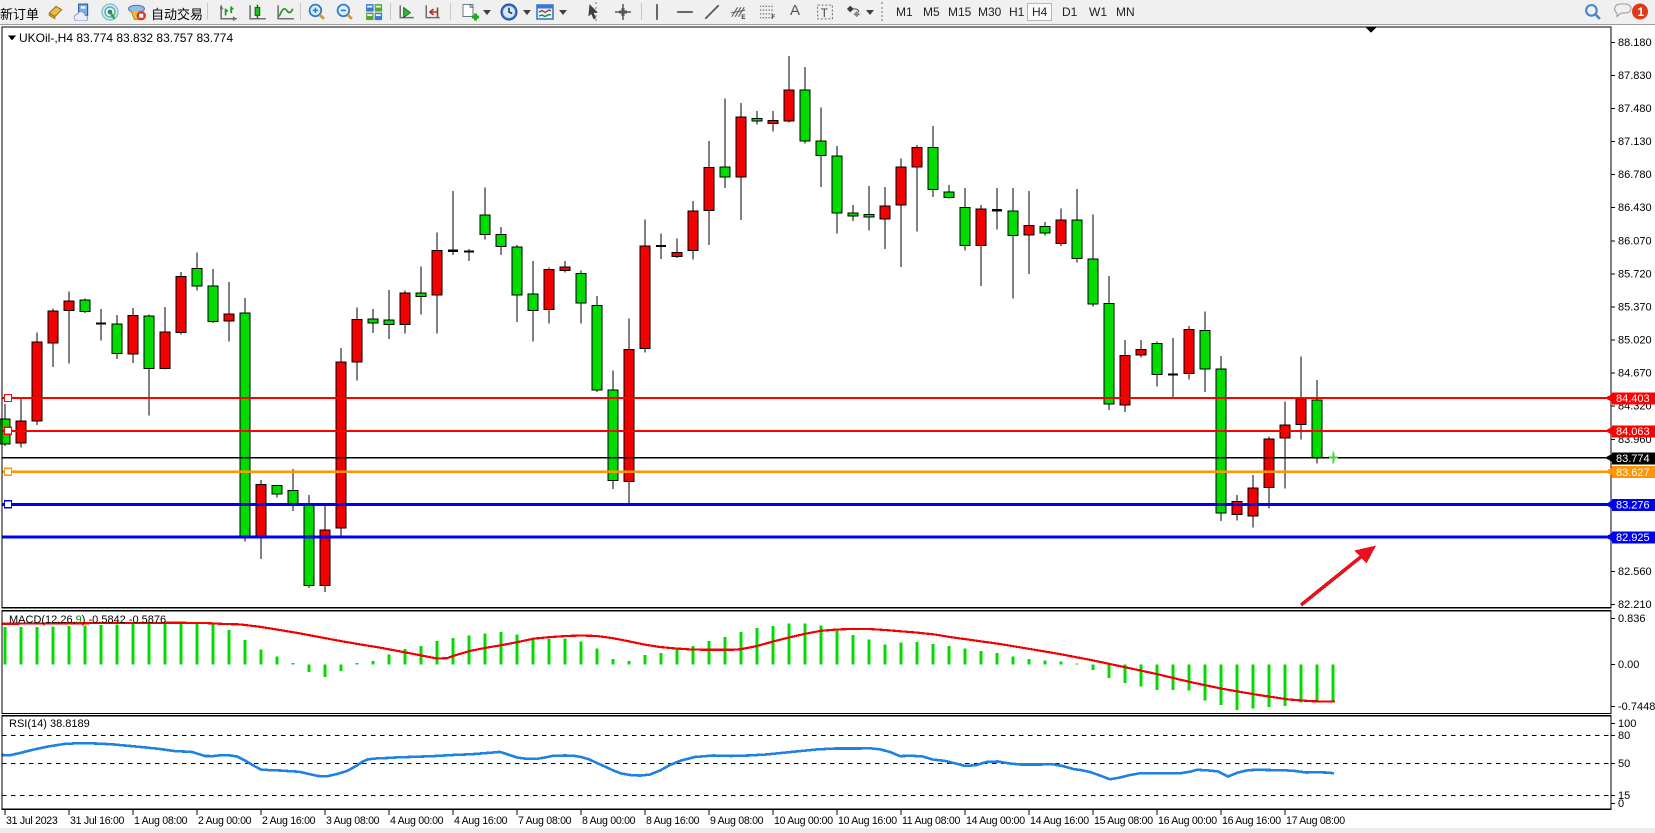  I want to click on svg-text: 7 Aug 08:00, so click(545, 821).